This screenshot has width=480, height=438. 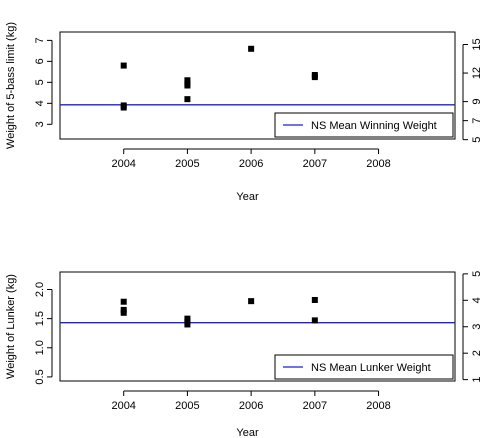 I want to click on y-axis-label: Weight of Lunker (kg), so click(x=11, y=326).